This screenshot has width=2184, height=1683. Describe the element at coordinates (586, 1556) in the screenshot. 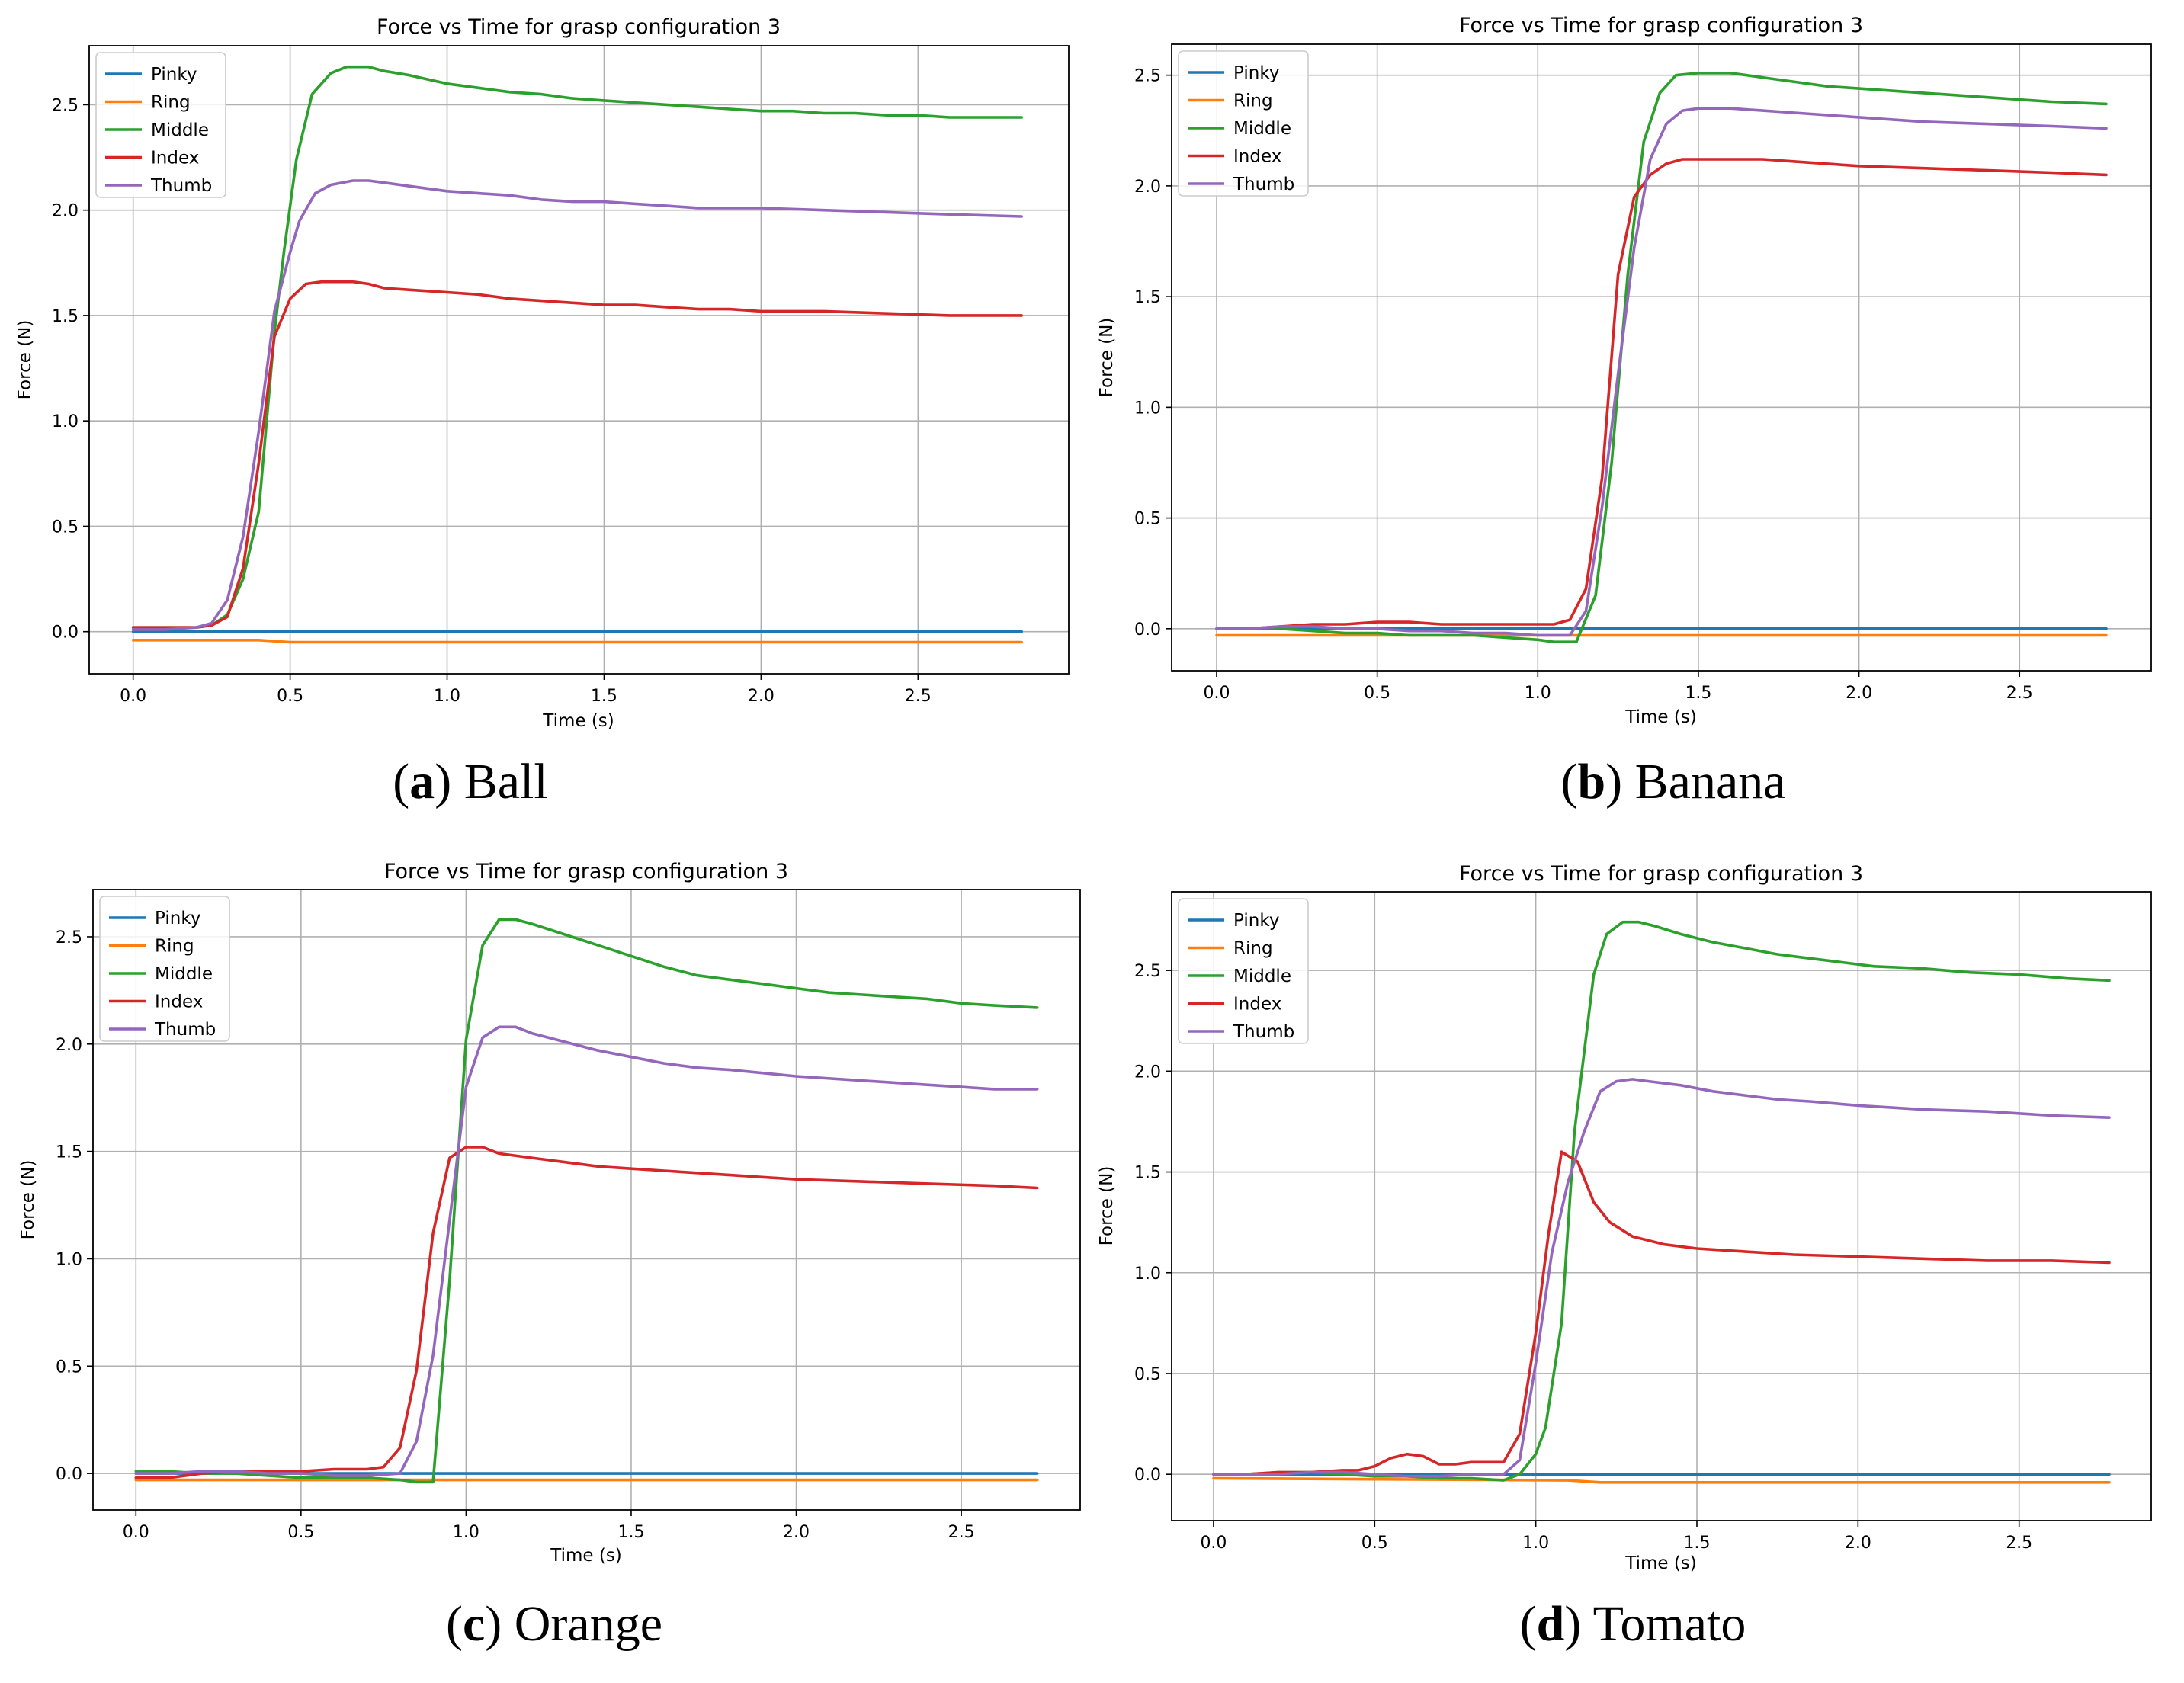

I see `panel-c-x-axis-label: Time (s)` at that location.